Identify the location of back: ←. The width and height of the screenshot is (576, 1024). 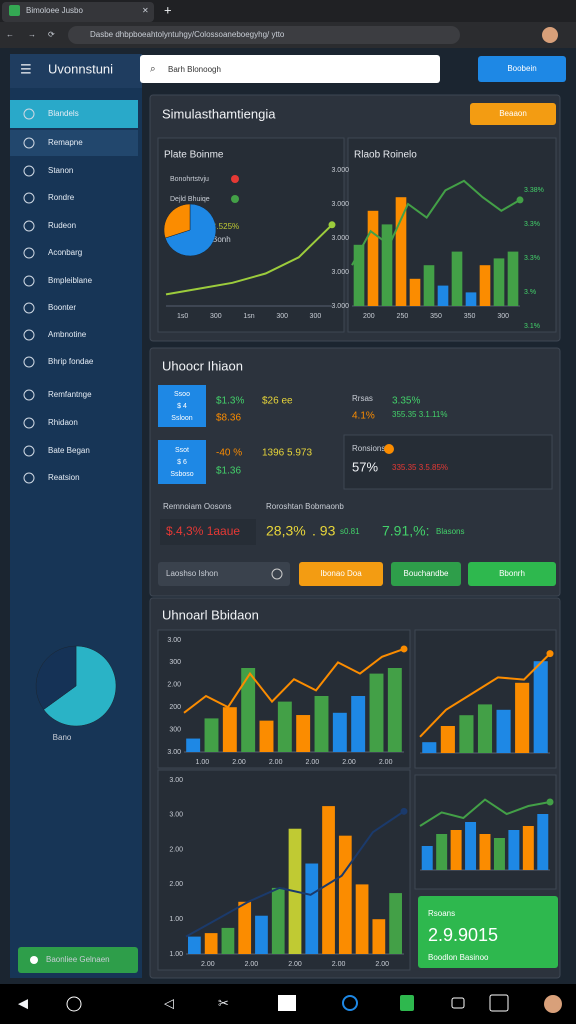
(10, 34).